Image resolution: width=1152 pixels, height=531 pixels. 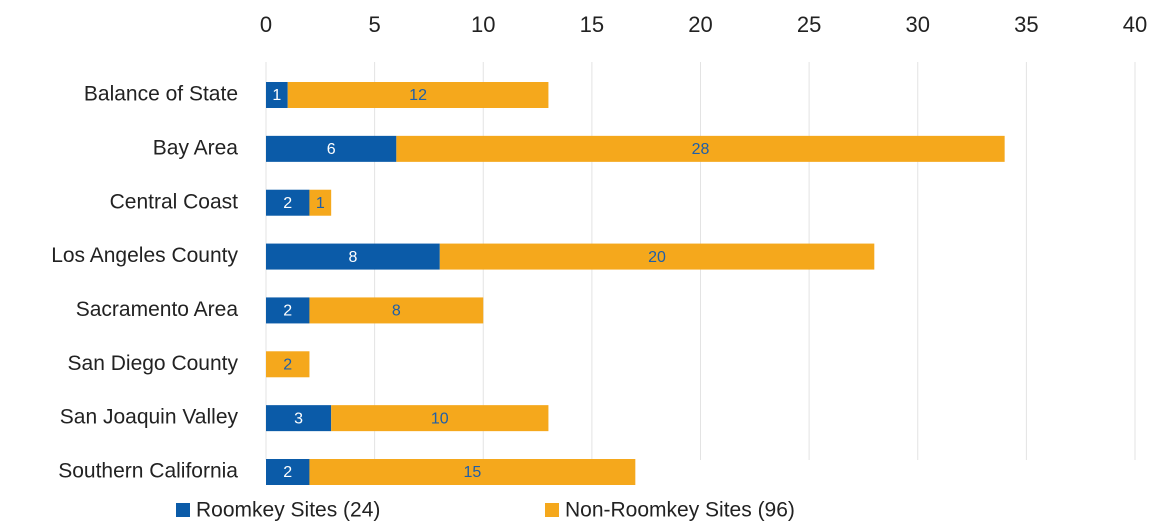 What do you see at coordinates (483, 24) in the screenshot?
I see `x-tick-label: 10` at bounding box center [483, 24].